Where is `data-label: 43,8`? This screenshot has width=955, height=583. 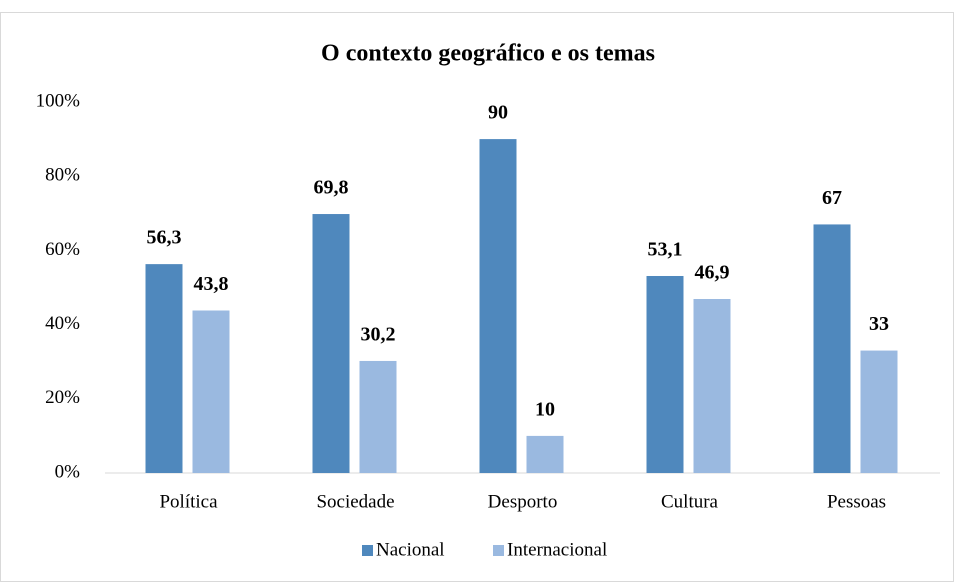 data-label: 43,8 is located at coordinates (211, 284).